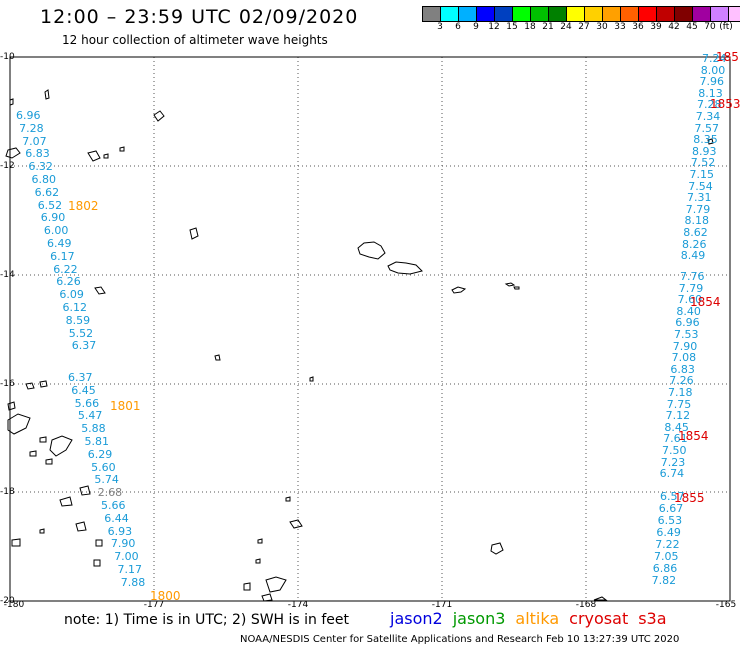  Describe the element at coordinates (90, 416) in the screenshot. I see `wave-height-value: 5.47` at that location.